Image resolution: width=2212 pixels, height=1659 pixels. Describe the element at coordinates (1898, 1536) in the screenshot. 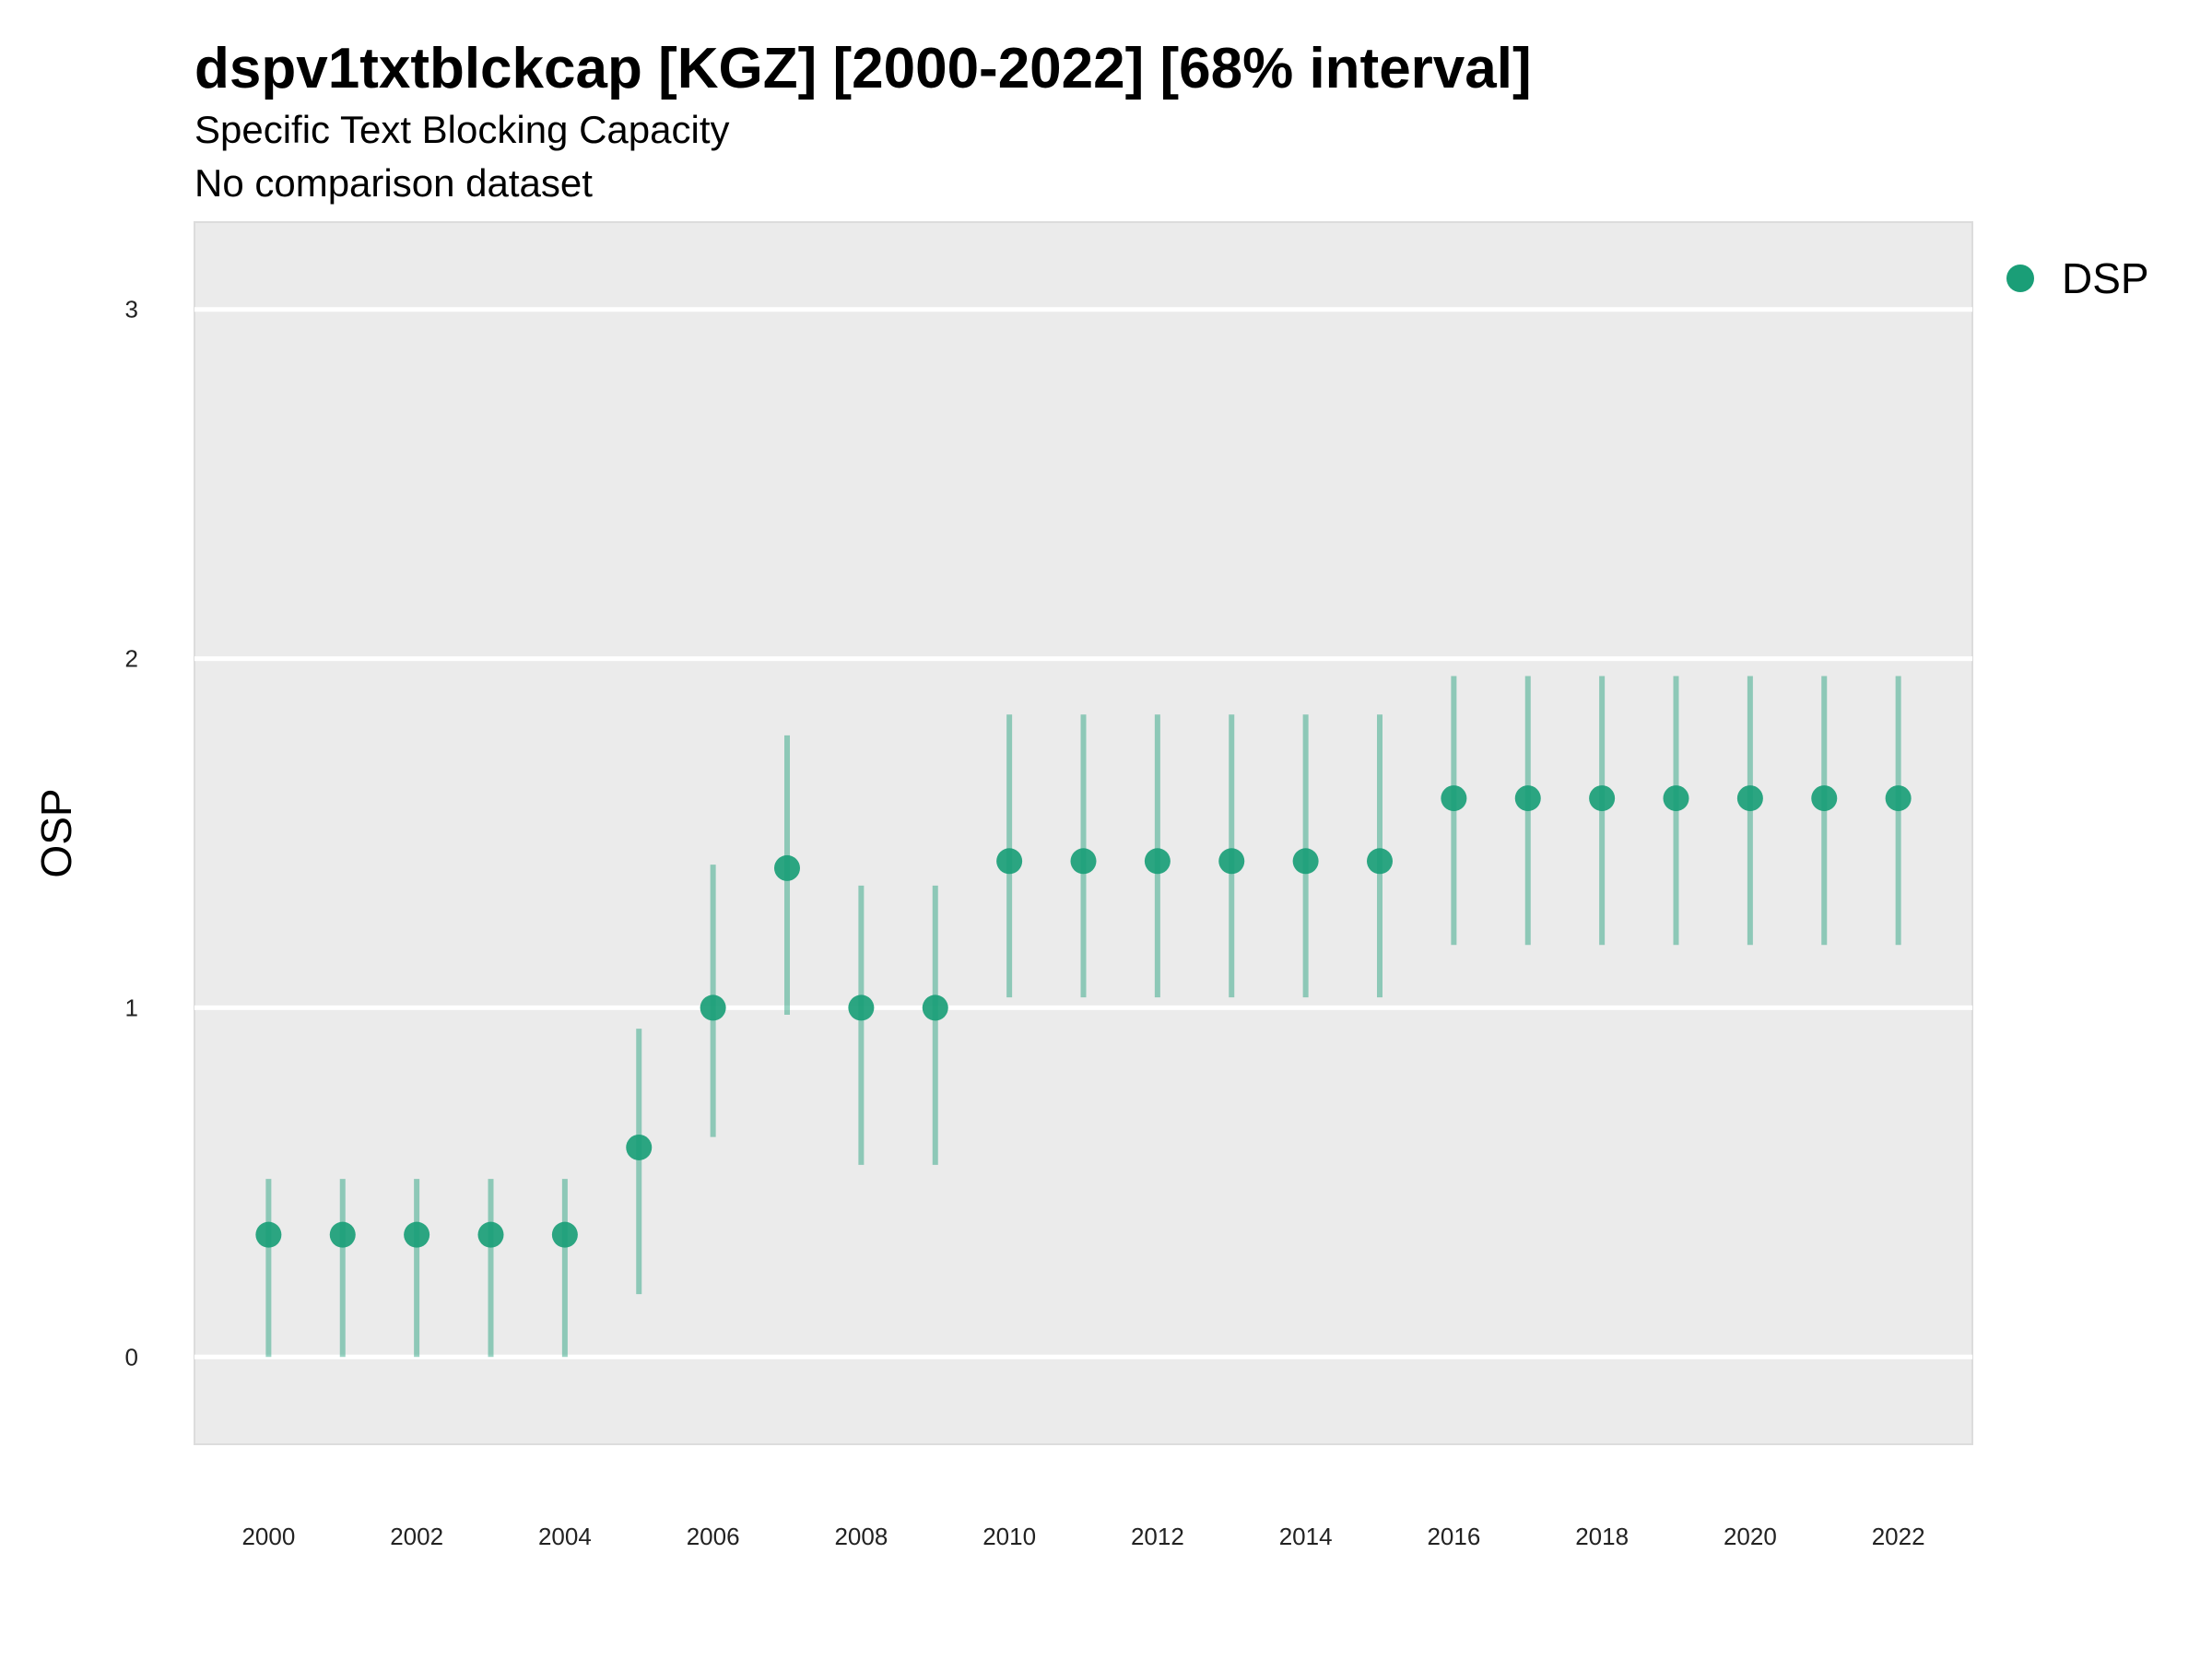

I see `x-tick-label-2022: 2022` at that location.